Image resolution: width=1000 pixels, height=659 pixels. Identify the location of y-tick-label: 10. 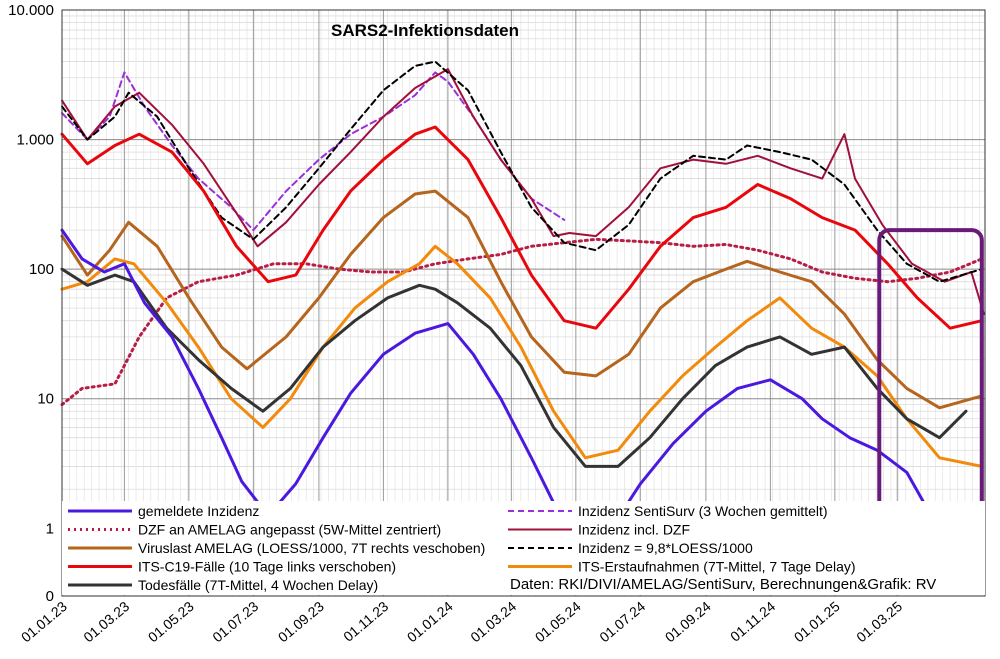
(45, 399).